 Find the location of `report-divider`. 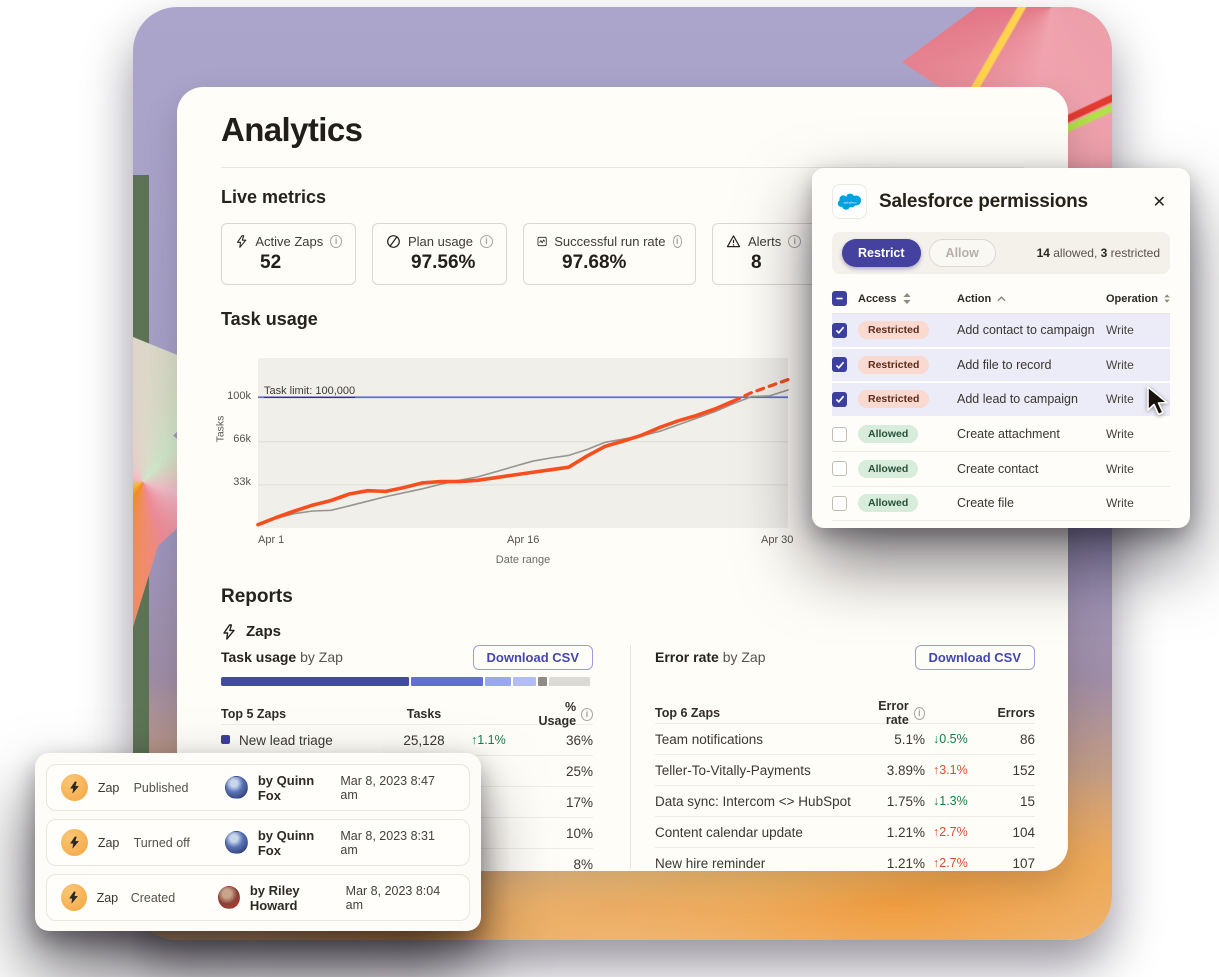

report-divider is located at coordinates (630, 757).